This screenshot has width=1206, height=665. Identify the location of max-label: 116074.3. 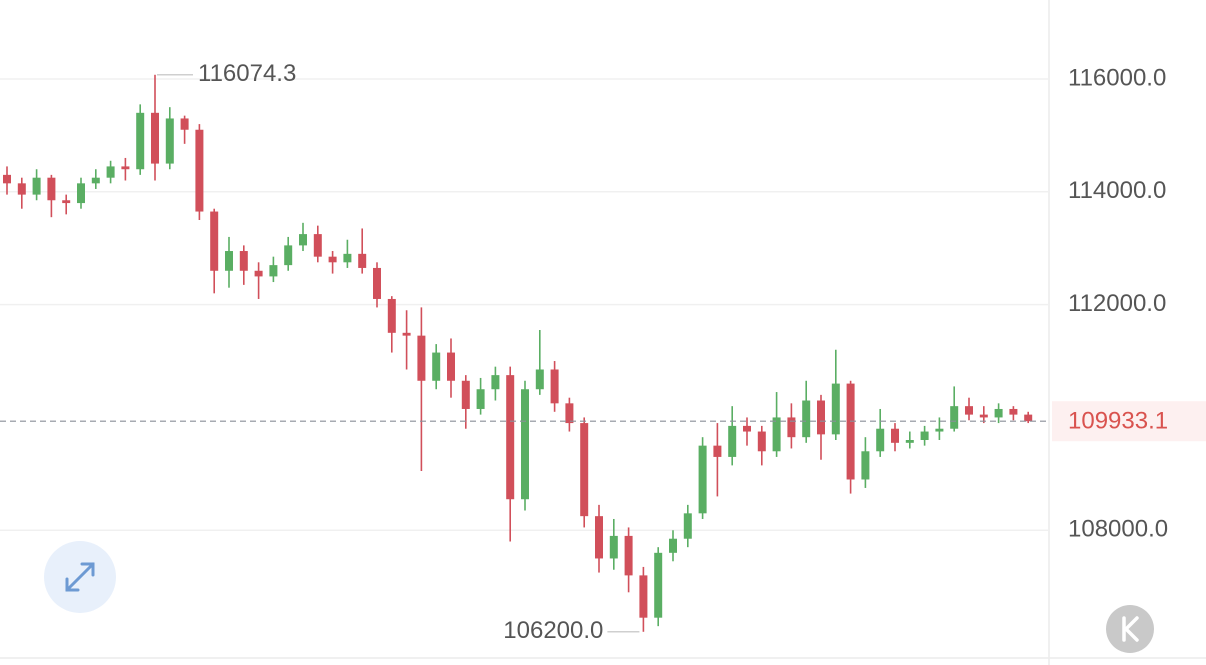
(247, 73).